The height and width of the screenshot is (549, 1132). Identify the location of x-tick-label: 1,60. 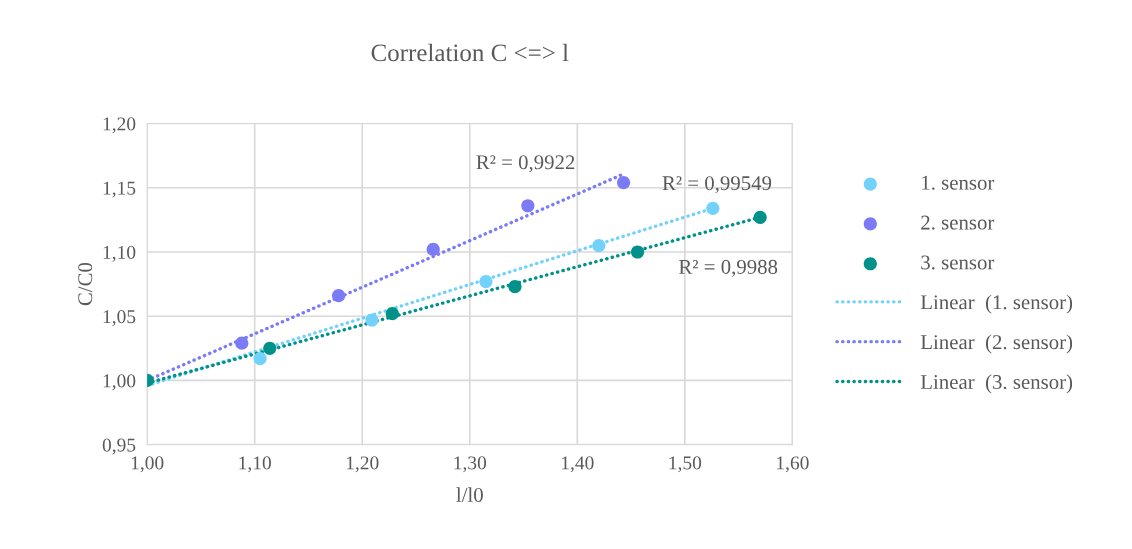
(793, 464).